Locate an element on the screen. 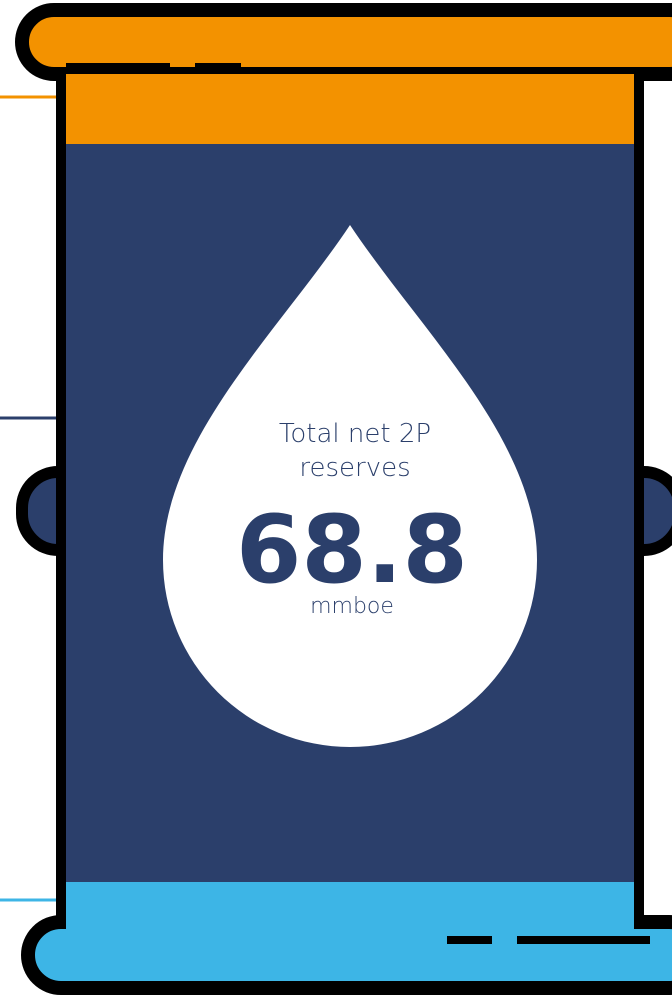  orange-band-fill is located at coordinates (350, 109).